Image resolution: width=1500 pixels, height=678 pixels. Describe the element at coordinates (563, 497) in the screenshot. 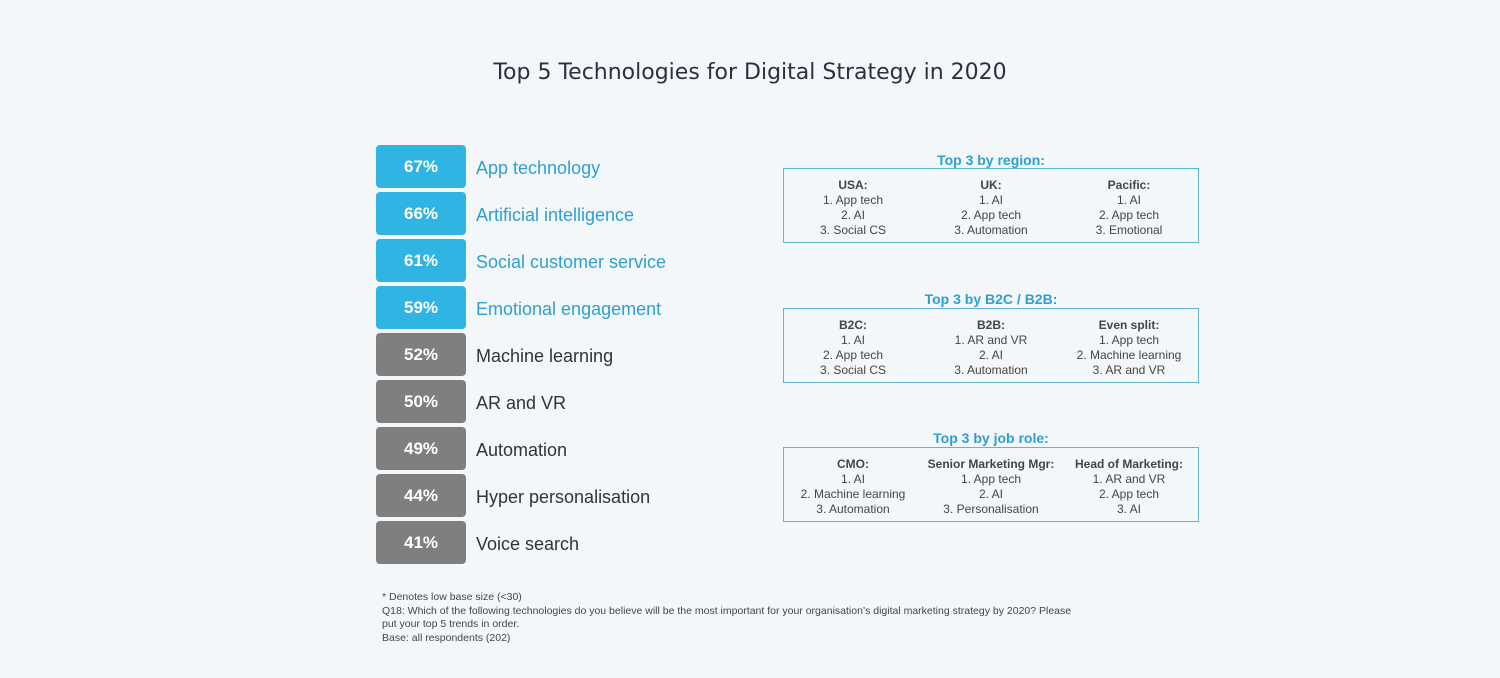

I see `technology-label: Hyper personalisation` at that location.